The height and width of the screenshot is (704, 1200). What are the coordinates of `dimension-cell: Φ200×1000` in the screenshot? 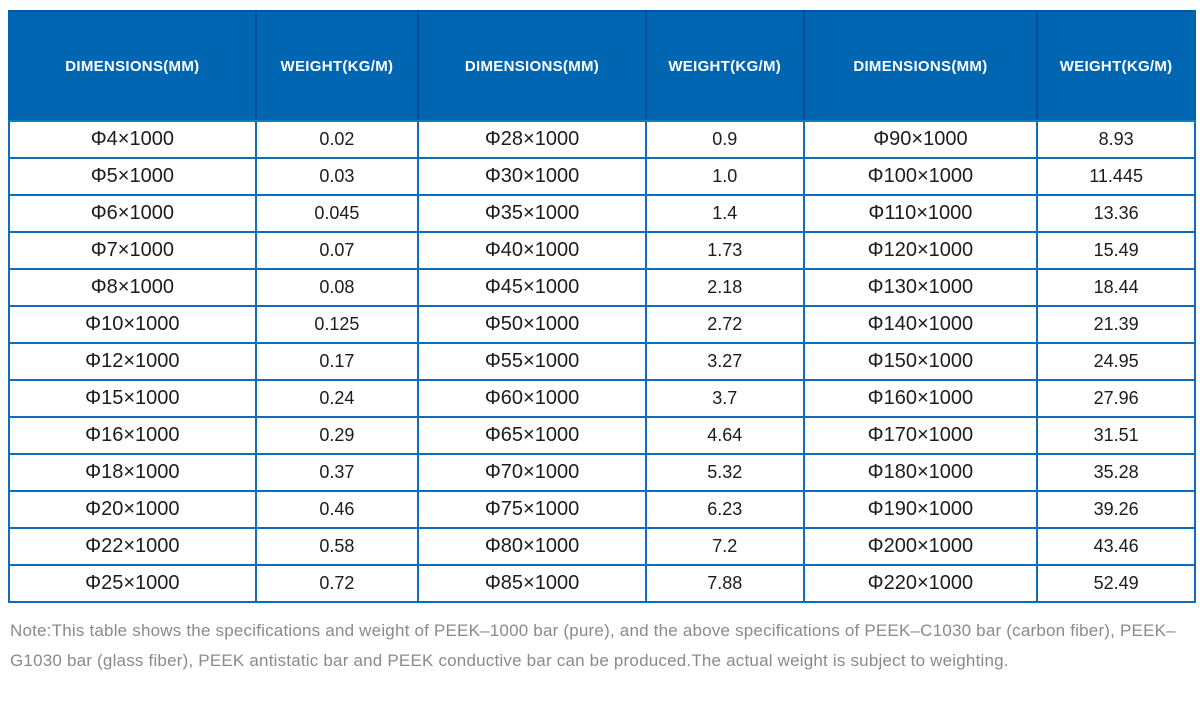 It's located at (920, 546).